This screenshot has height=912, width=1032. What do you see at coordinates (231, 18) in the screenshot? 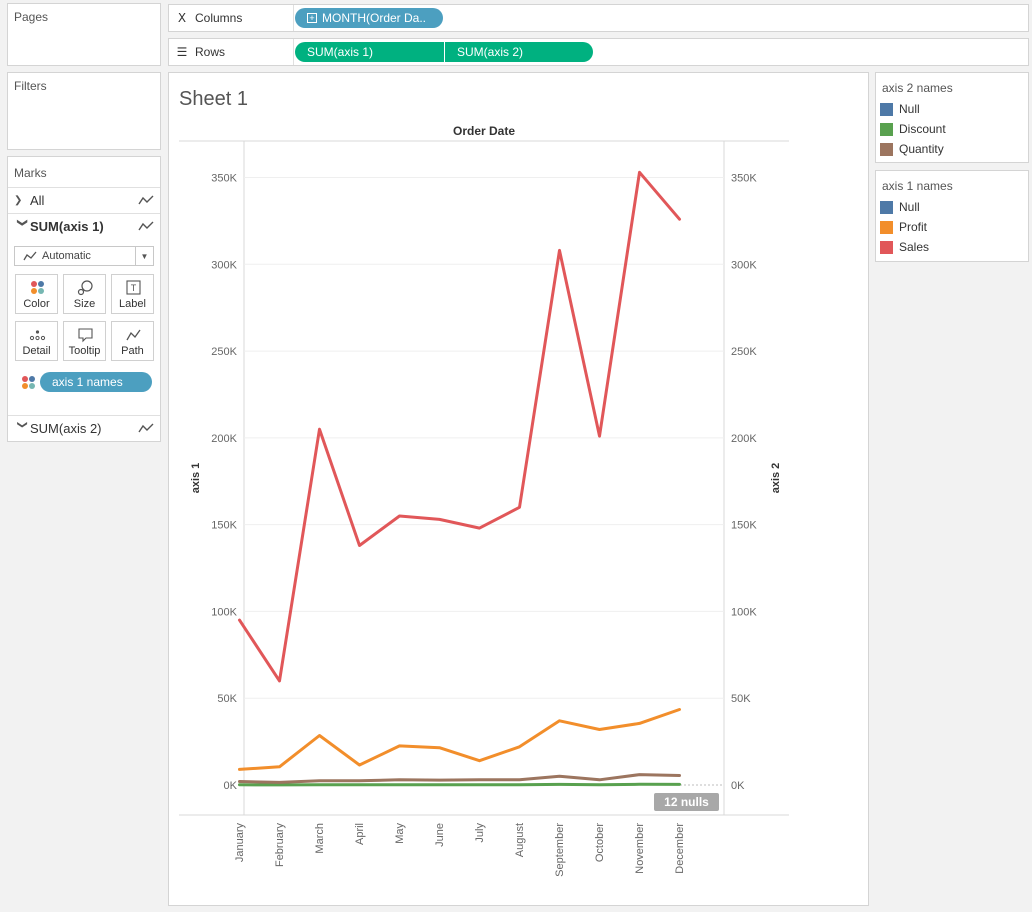
I see `columns-shelf-label: Ⅹ Columns` at bounding box center [231, 18].